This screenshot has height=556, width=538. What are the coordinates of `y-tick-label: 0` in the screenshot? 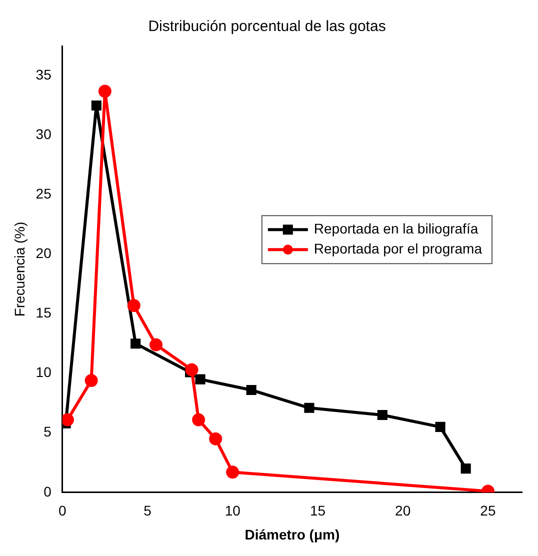 It's located at (48, 491).